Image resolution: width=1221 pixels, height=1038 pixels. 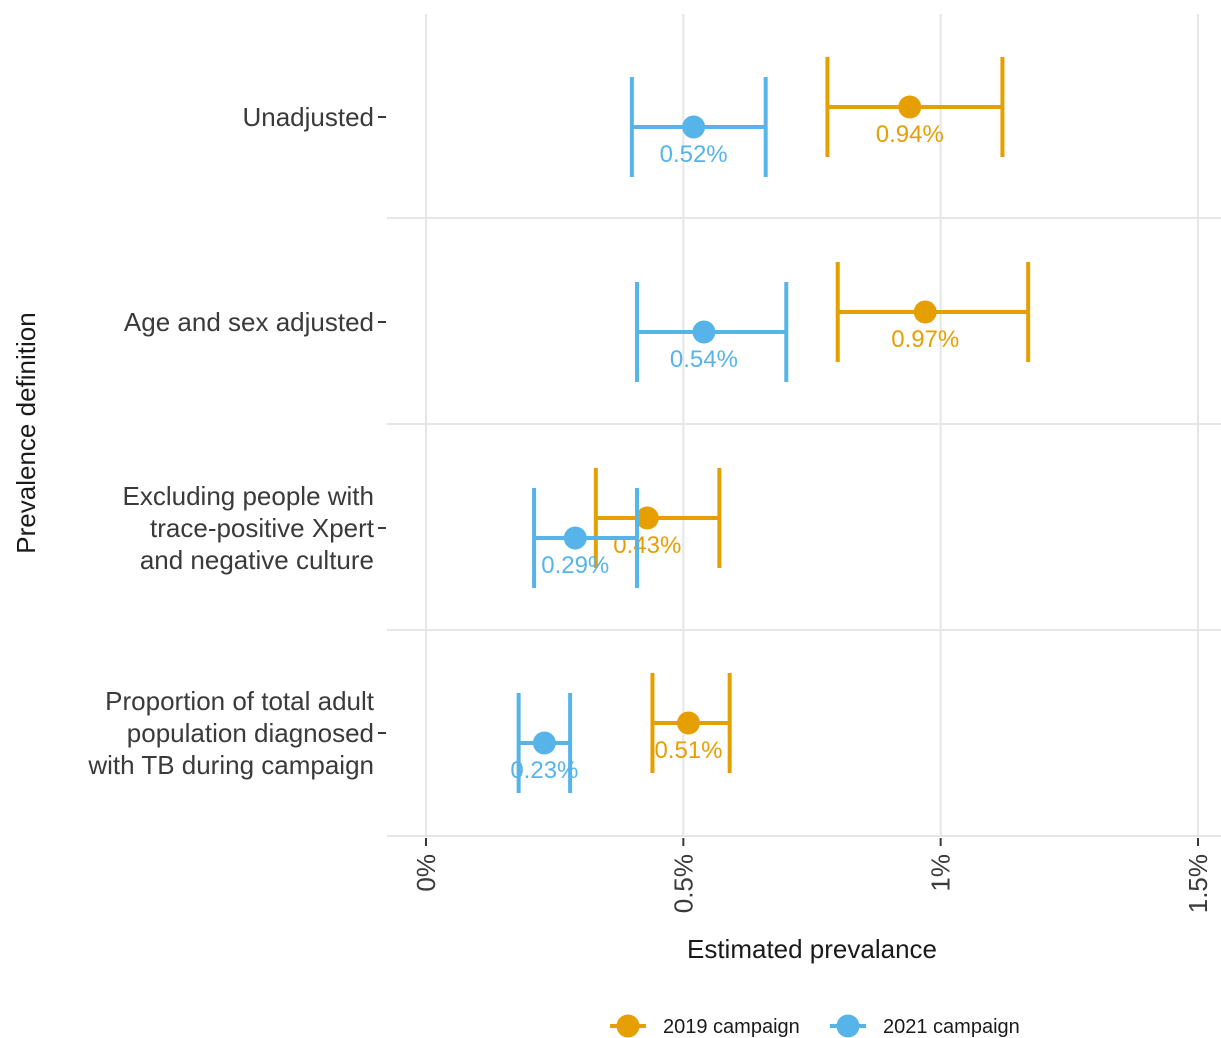 What do you see at coordinates (249, 496) in the screenshot?
I see `category-label: Excluding people with` at bounding box center [249, 496].